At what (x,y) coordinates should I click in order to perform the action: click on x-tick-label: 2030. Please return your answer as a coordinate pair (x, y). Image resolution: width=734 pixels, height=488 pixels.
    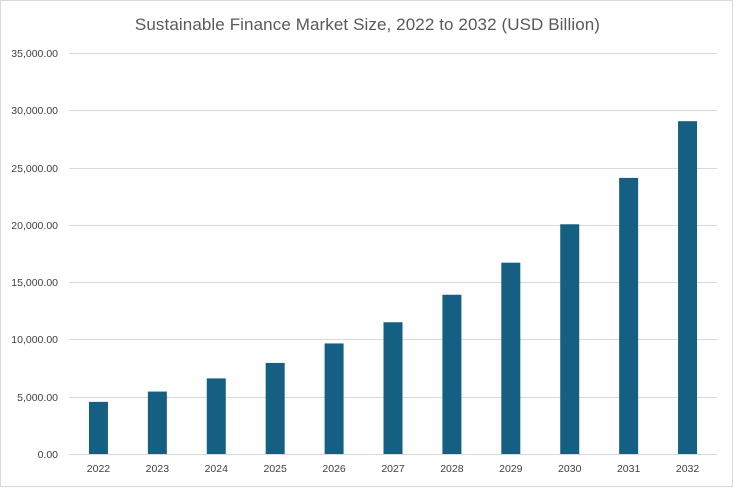
    Looking at the image, I should click on (570, 469).